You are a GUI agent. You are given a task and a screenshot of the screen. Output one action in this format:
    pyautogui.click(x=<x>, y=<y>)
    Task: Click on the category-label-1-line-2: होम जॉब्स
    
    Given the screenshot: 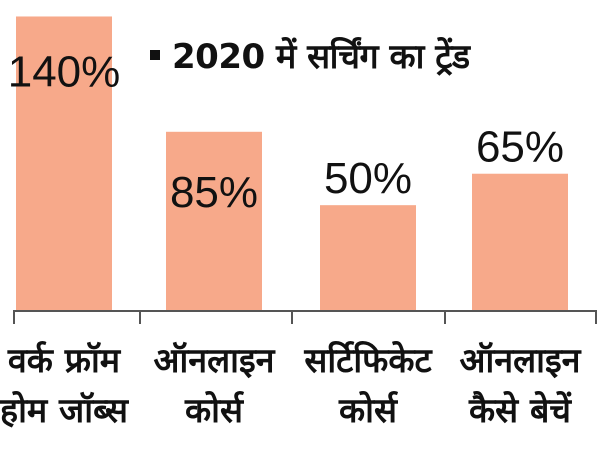 What is the action you would take?
    pyautogui.click(x=64, y=410)
    